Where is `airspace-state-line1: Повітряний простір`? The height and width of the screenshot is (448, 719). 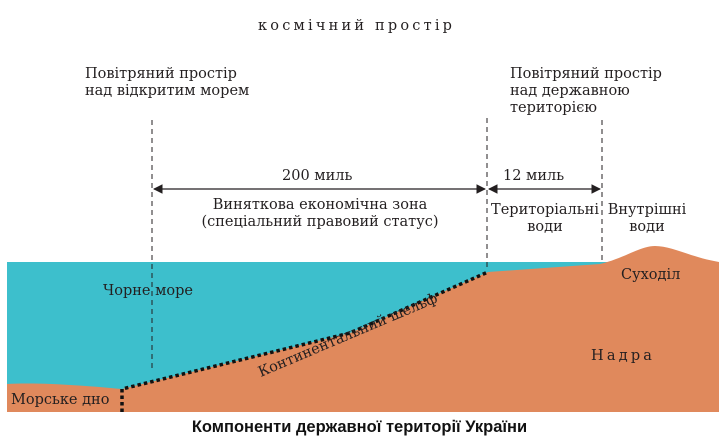
airspace-state-line1: Повітряний простір is located at coordinates (586, 74).